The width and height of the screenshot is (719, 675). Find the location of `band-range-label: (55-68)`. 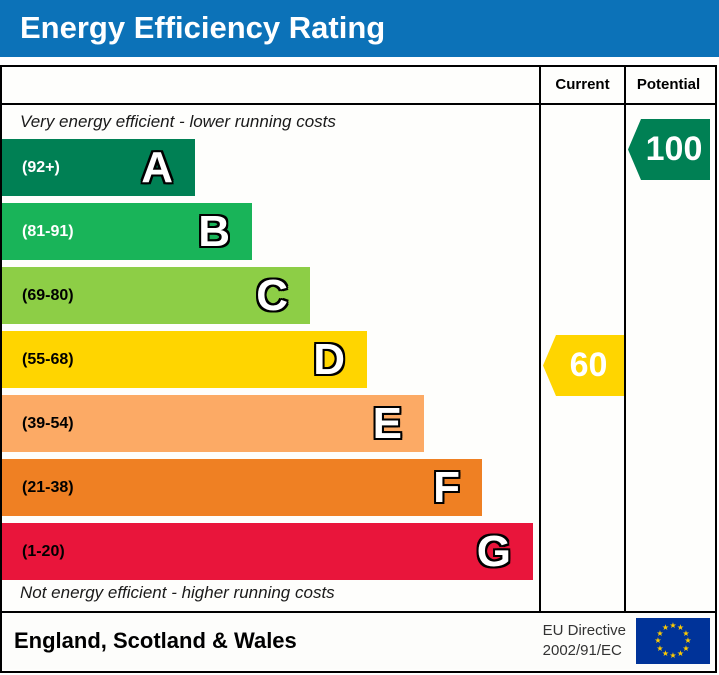

band-range-label: (55-68) is located at coordinates (48, 359).